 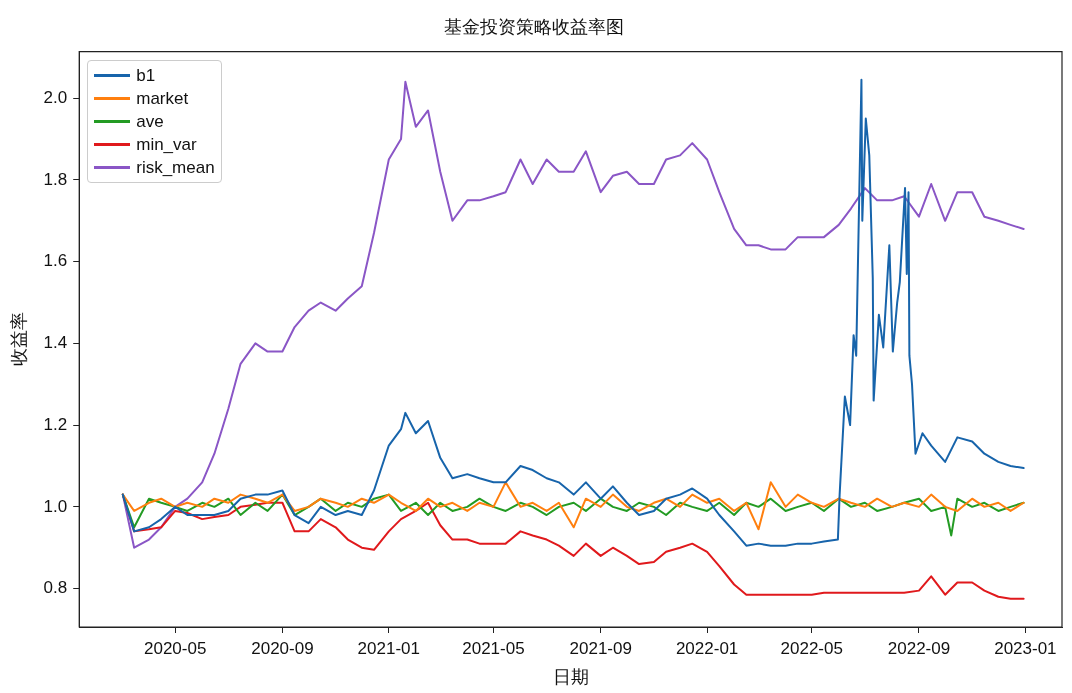 What do you see at coordinates (811, 648) in the screenshot?
I see `x-tick-label: 2022-05` at bounding box center [811, 648].